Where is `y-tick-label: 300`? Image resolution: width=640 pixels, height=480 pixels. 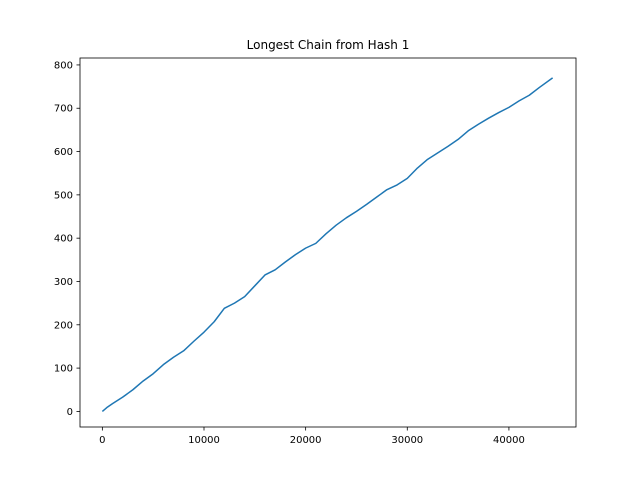 y-tick-label: 300 is located at coordinates (63, 282).